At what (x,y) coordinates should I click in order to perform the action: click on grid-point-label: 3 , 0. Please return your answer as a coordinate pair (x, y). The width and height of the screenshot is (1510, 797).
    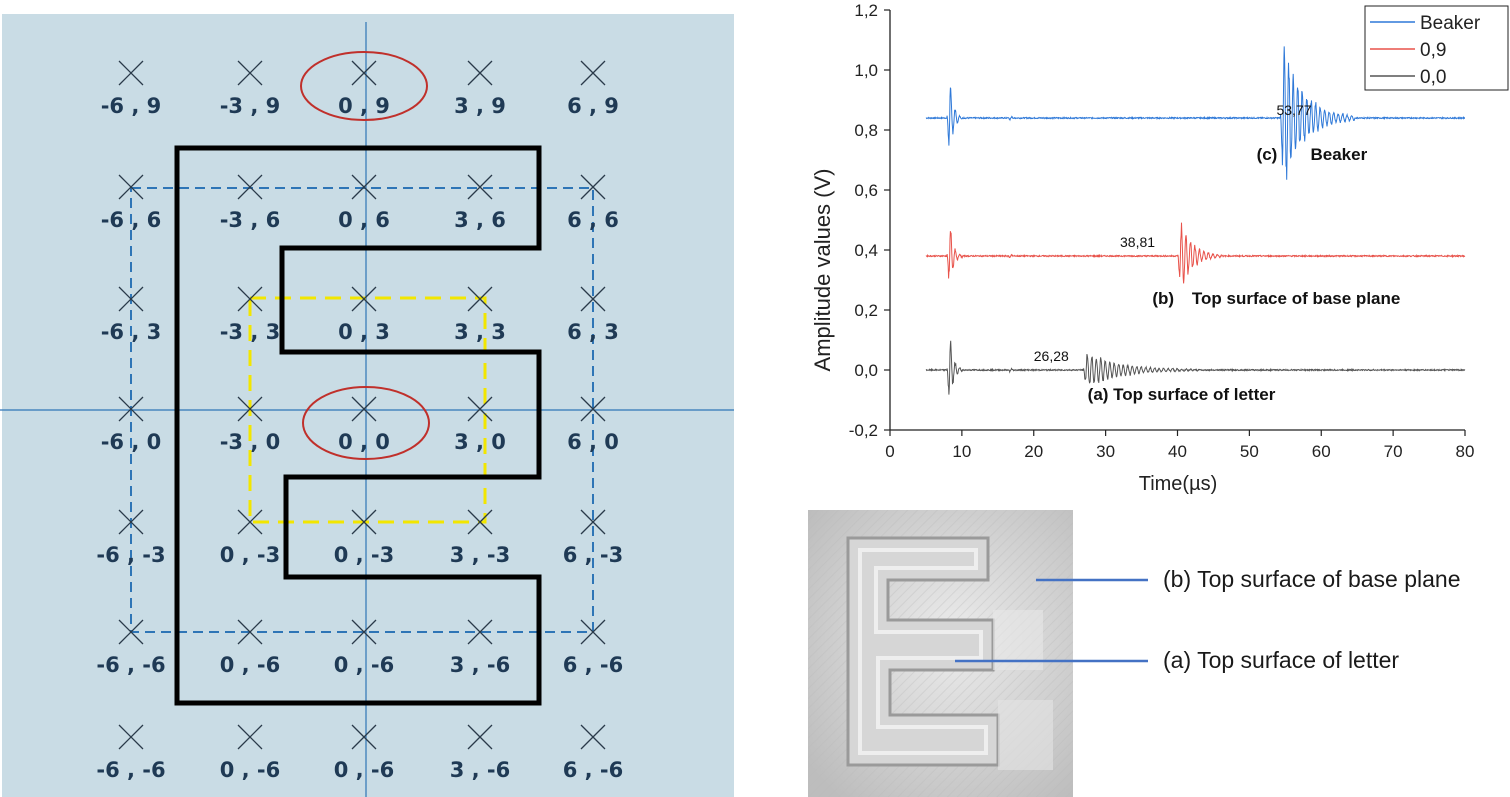
    Looking at the image, I should click on (480, 442).